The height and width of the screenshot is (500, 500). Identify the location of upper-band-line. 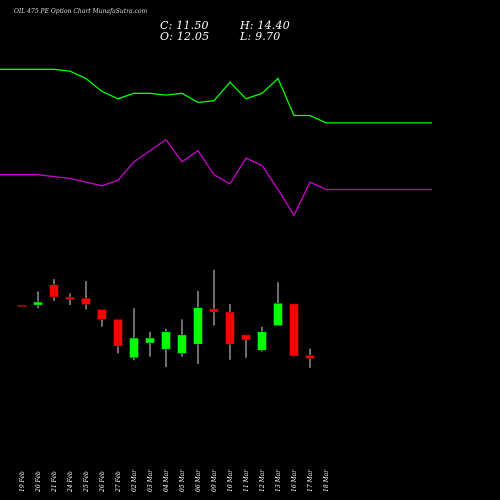
(216, 96).